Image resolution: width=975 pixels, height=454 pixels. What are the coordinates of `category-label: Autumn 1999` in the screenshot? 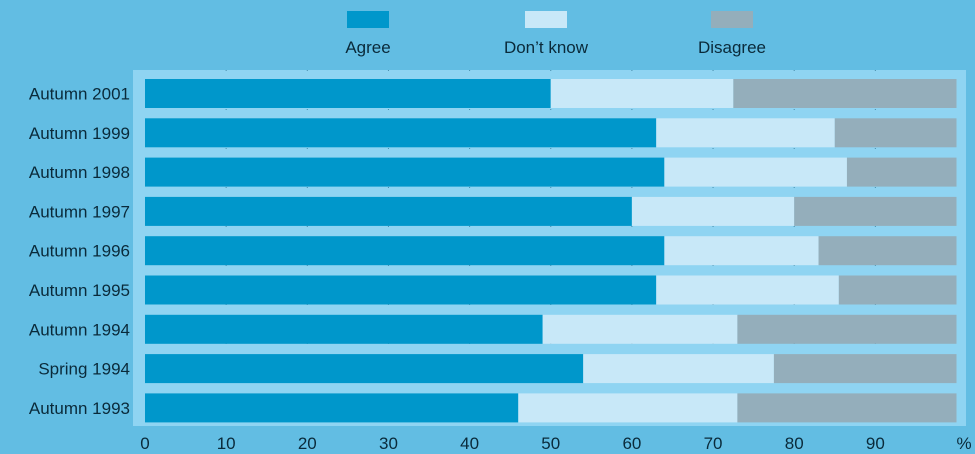 It's located at (79, 133).